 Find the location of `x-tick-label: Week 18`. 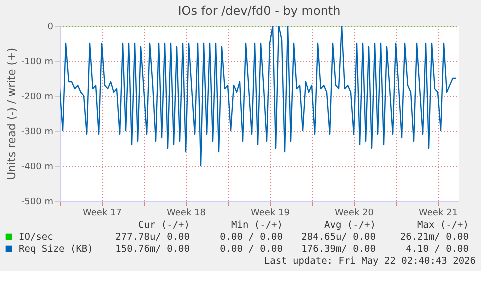

x-tick-label: Week 18 is located at coordinates (186, 213).